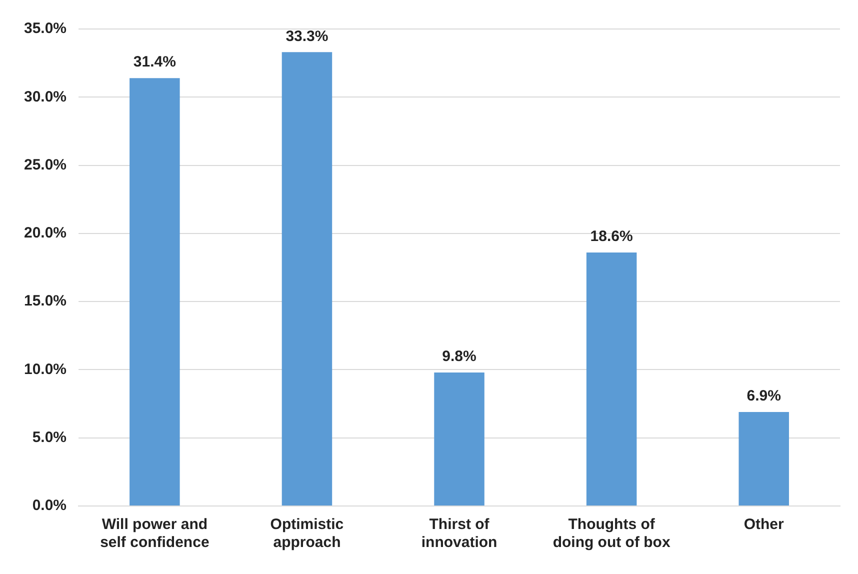 This screenshot has height=574, width=858. What do you see at coordinates (611, 237) in the screenshot?
I see `data-label: 18.6%` at bounding box center [611, 237].